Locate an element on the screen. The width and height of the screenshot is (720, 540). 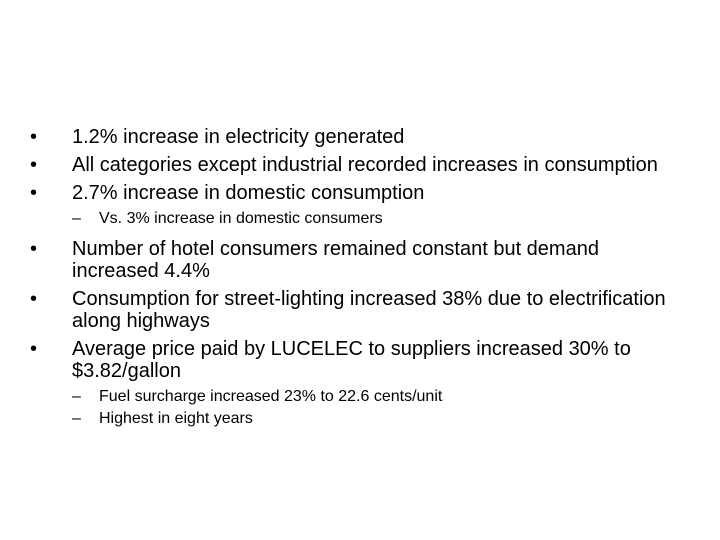
sub-bullet-text: Highest in eight years is located at coordinates (176, 418).